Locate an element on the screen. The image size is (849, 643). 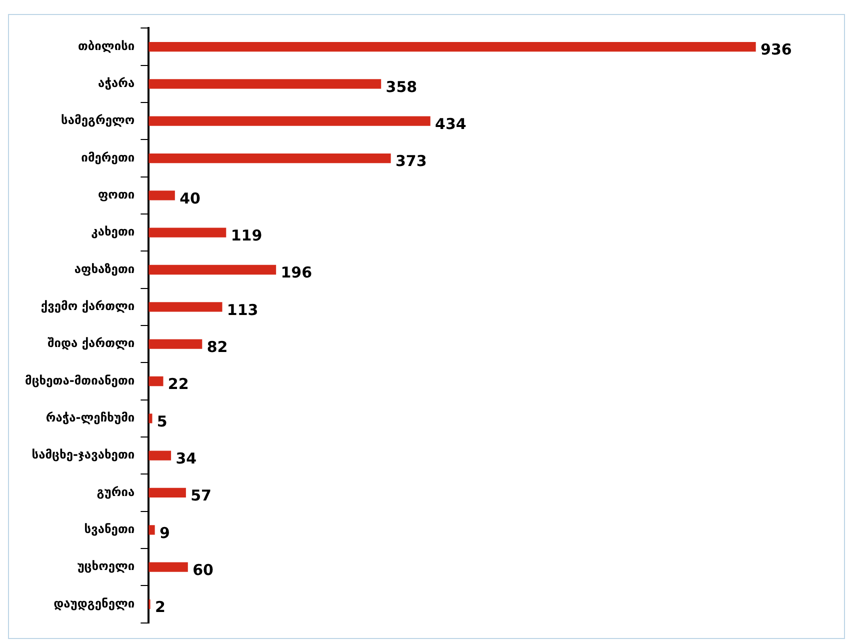
y-tick-label: უცხოელი is located at coordinates (106, 566).